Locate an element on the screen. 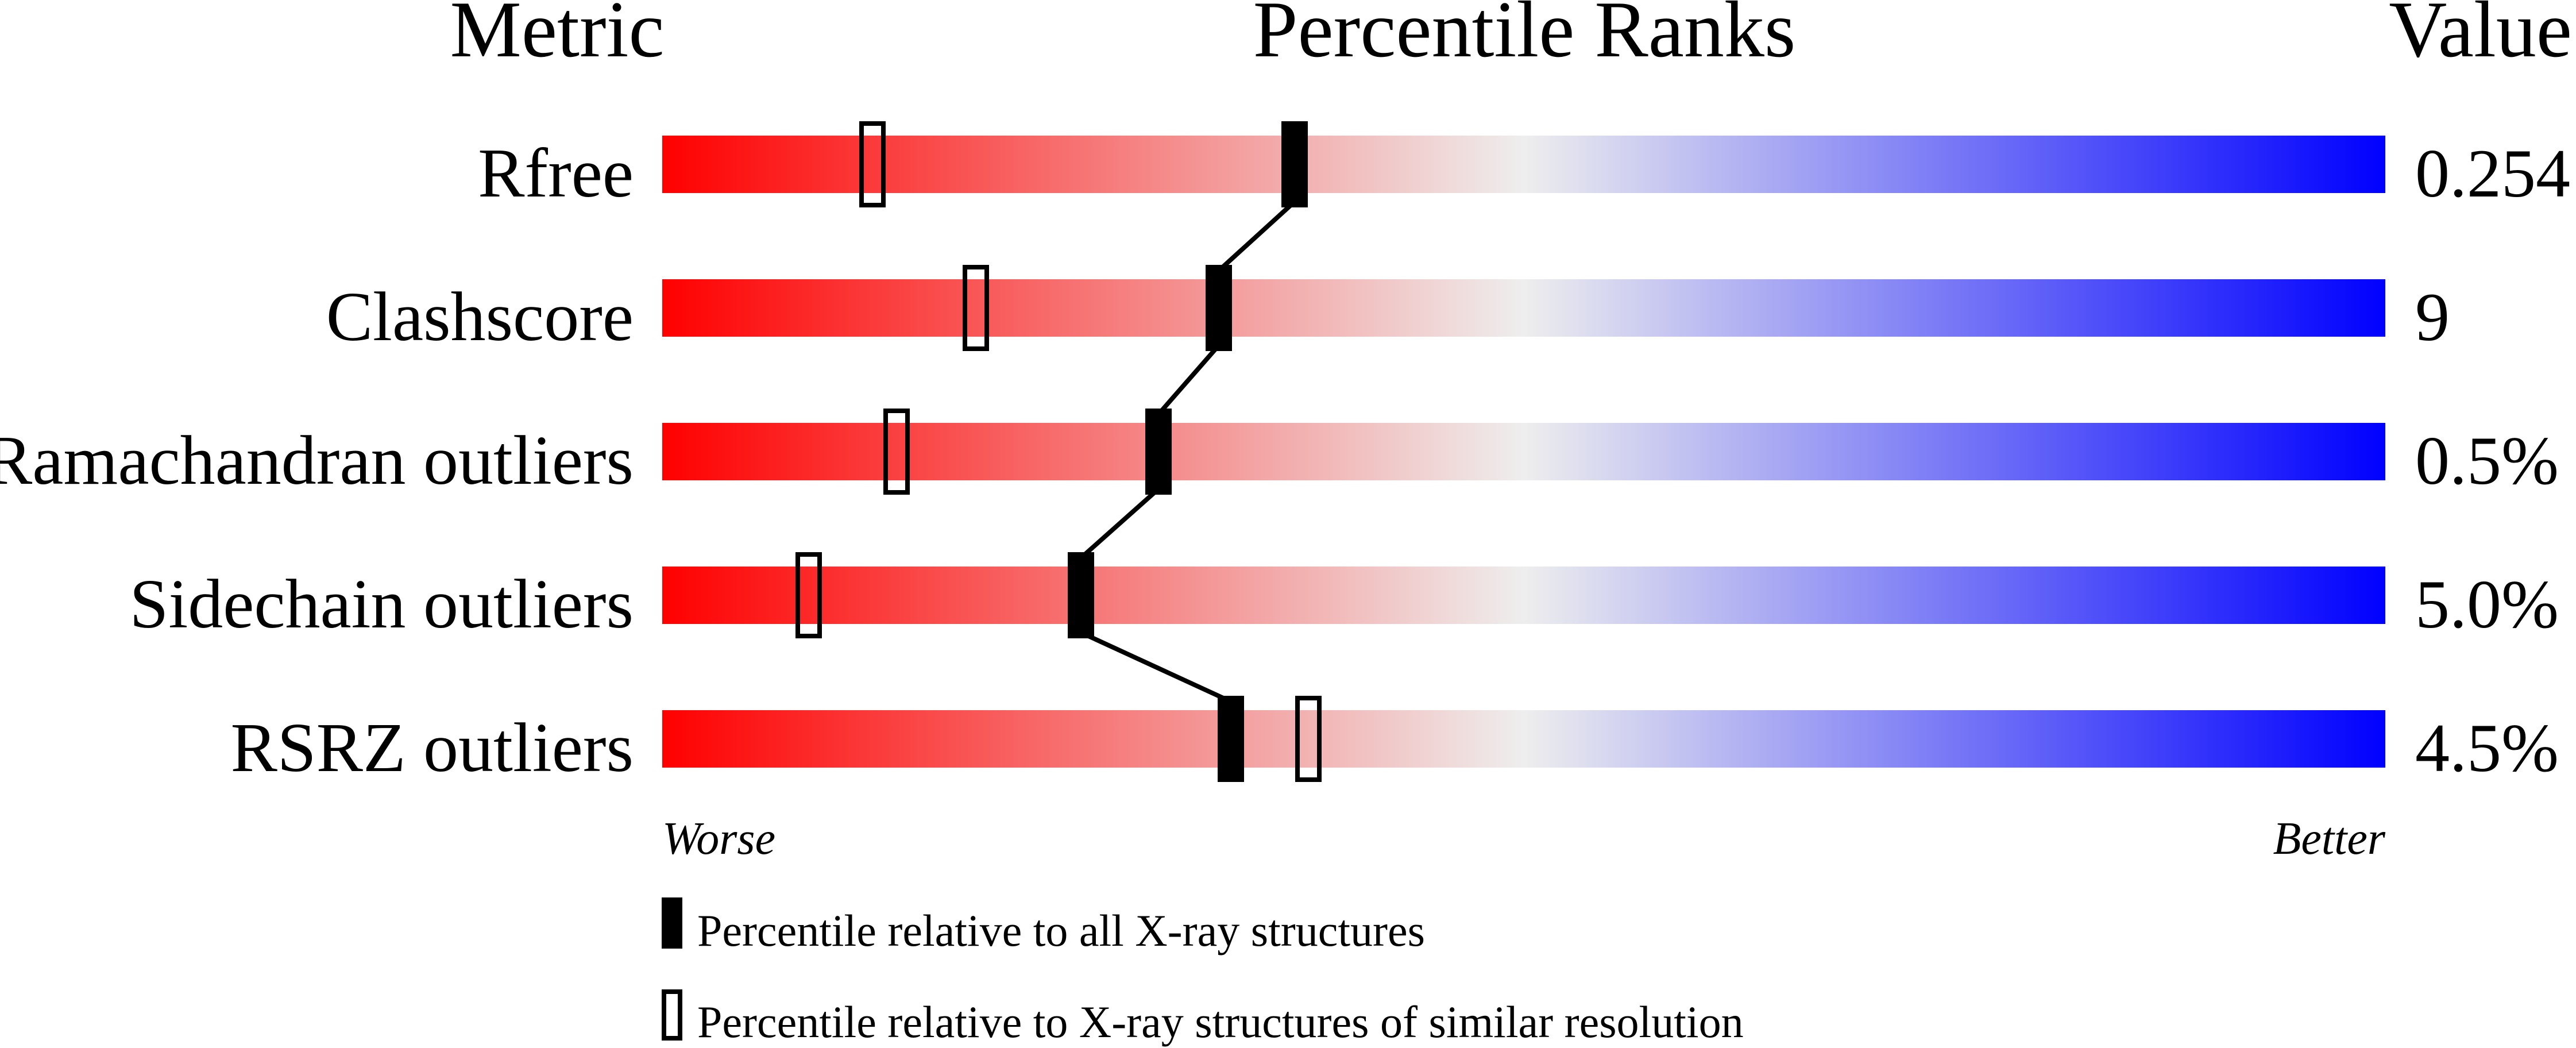 The height and width of the screenshot is (1048, 2576). metric-value: 0.254 is located at coordinates (2492, 173).